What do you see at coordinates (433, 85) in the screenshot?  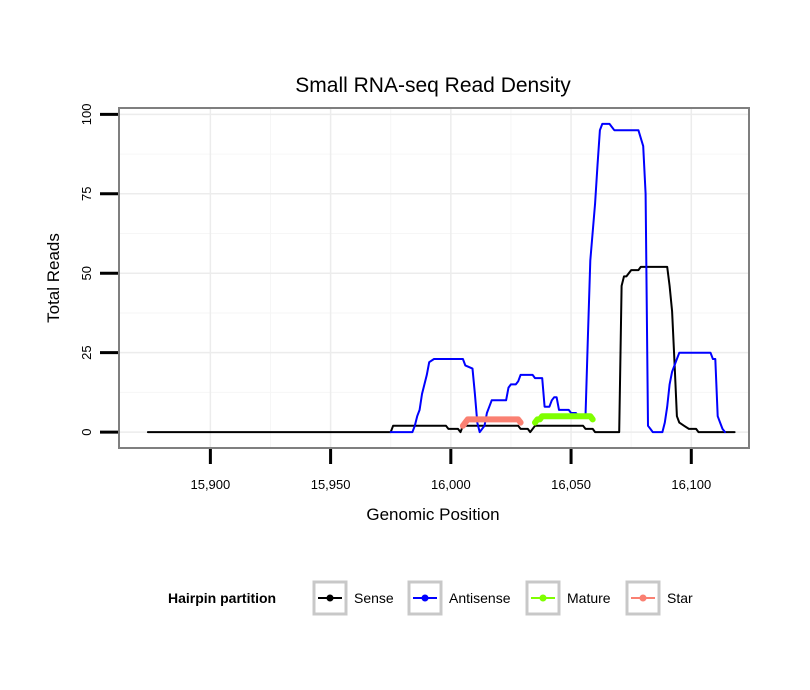 I see `chart-title: Small RNA-seq Read Density` at bounding box center [433, 85].